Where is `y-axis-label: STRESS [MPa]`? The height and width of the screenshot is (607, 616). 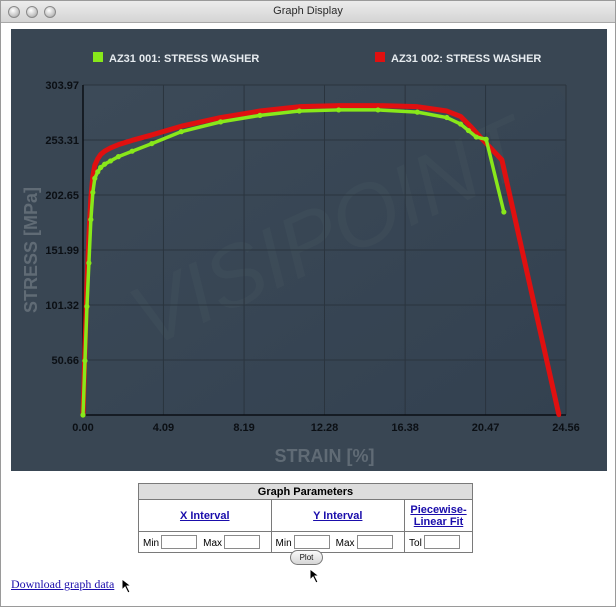
y-axis-label: STRESS [MPa] is located at coordinates (31, 250).